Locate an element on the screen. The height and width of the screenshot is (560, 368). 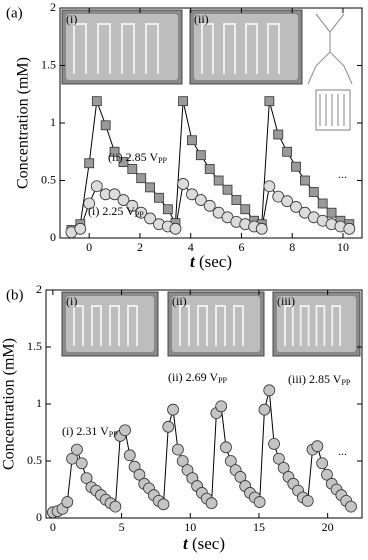
annotation: (ii) 2.69 VPP is located at coordinates (198, 377).